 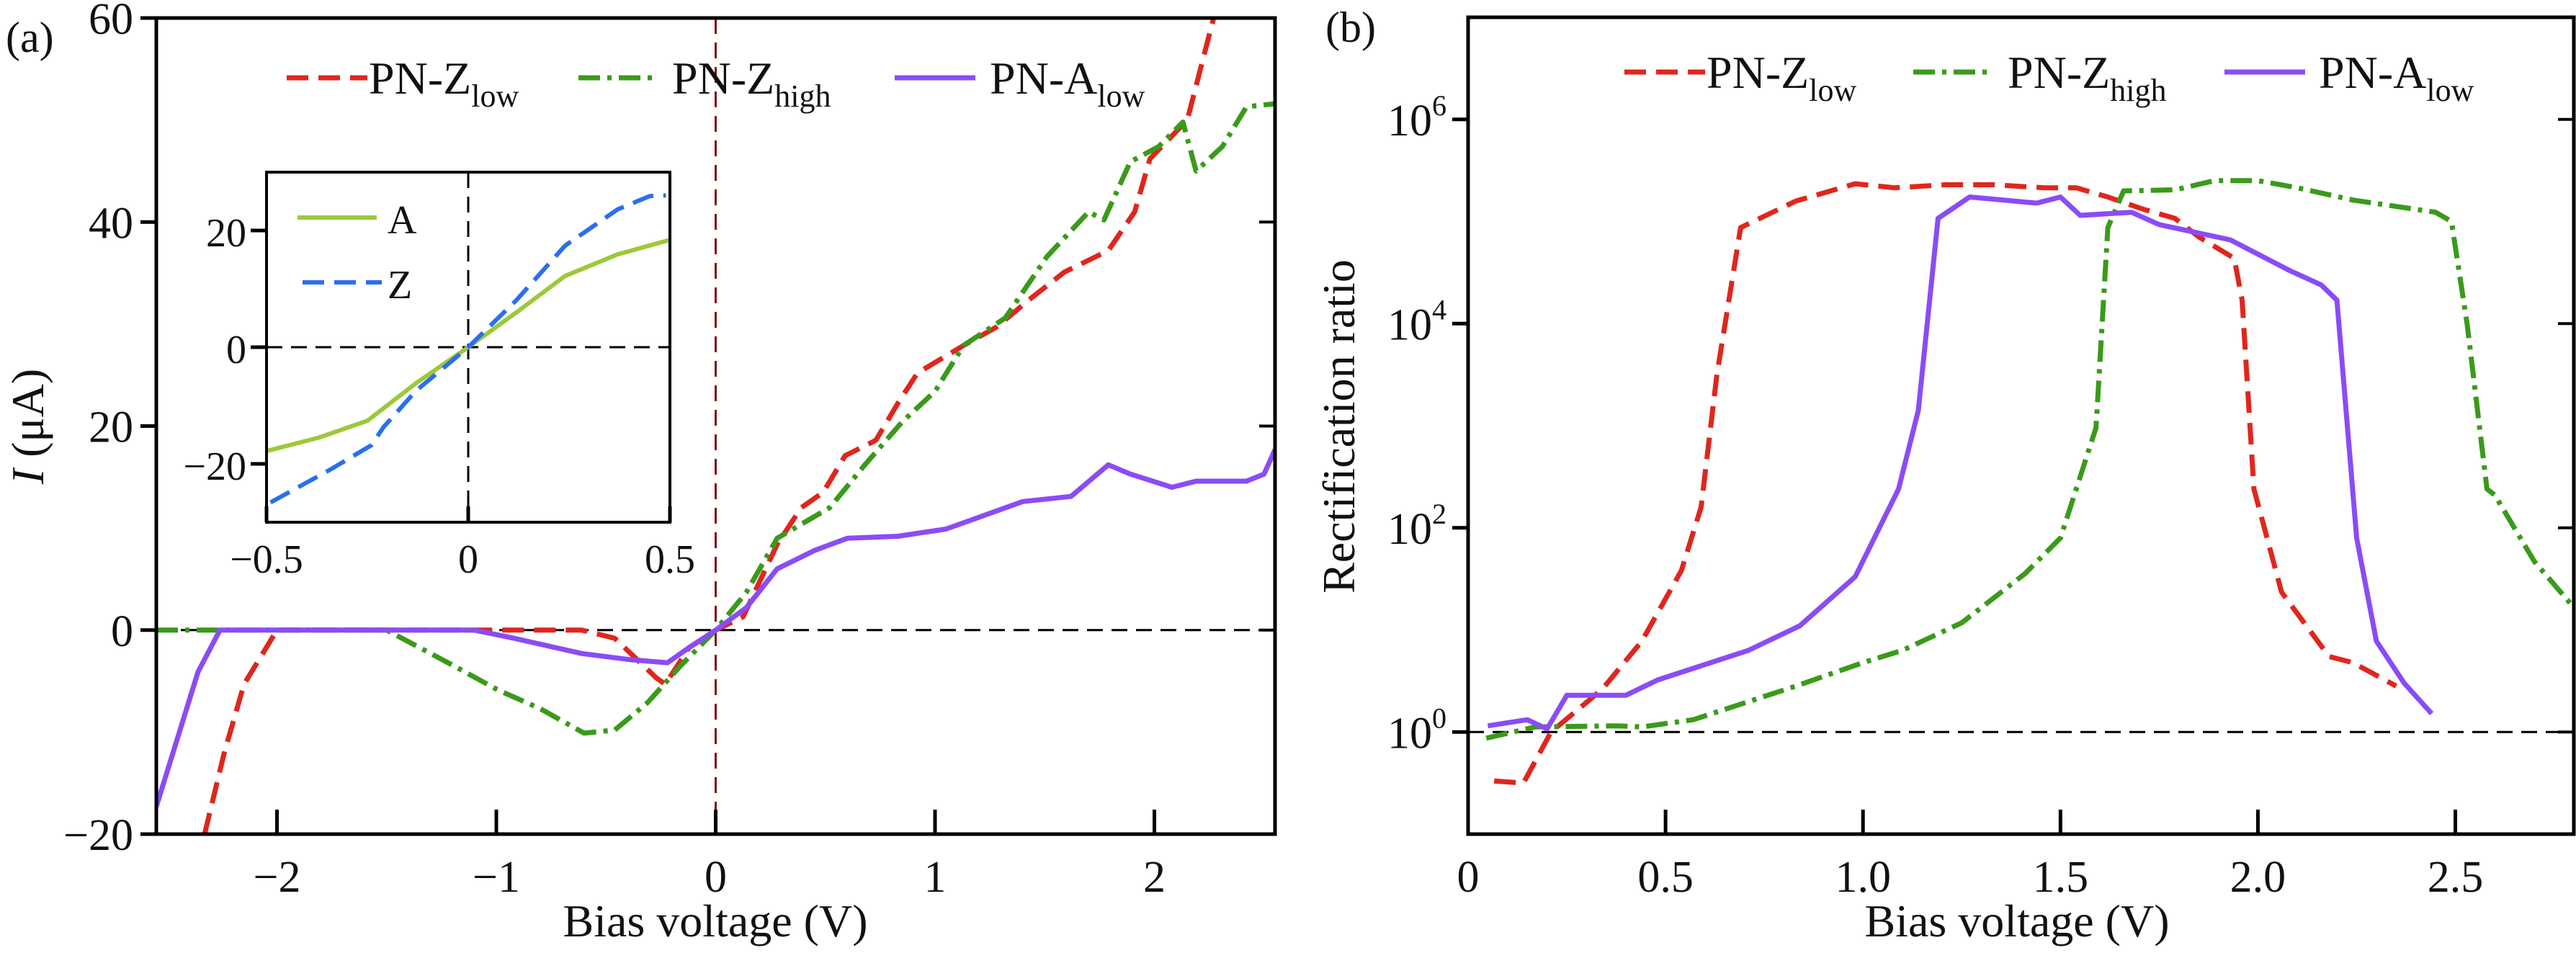 What do you see at coordinates (1154, 877) in the screenshot?
I see `x-tick-label: 2` at bounding box center [1154, 877].